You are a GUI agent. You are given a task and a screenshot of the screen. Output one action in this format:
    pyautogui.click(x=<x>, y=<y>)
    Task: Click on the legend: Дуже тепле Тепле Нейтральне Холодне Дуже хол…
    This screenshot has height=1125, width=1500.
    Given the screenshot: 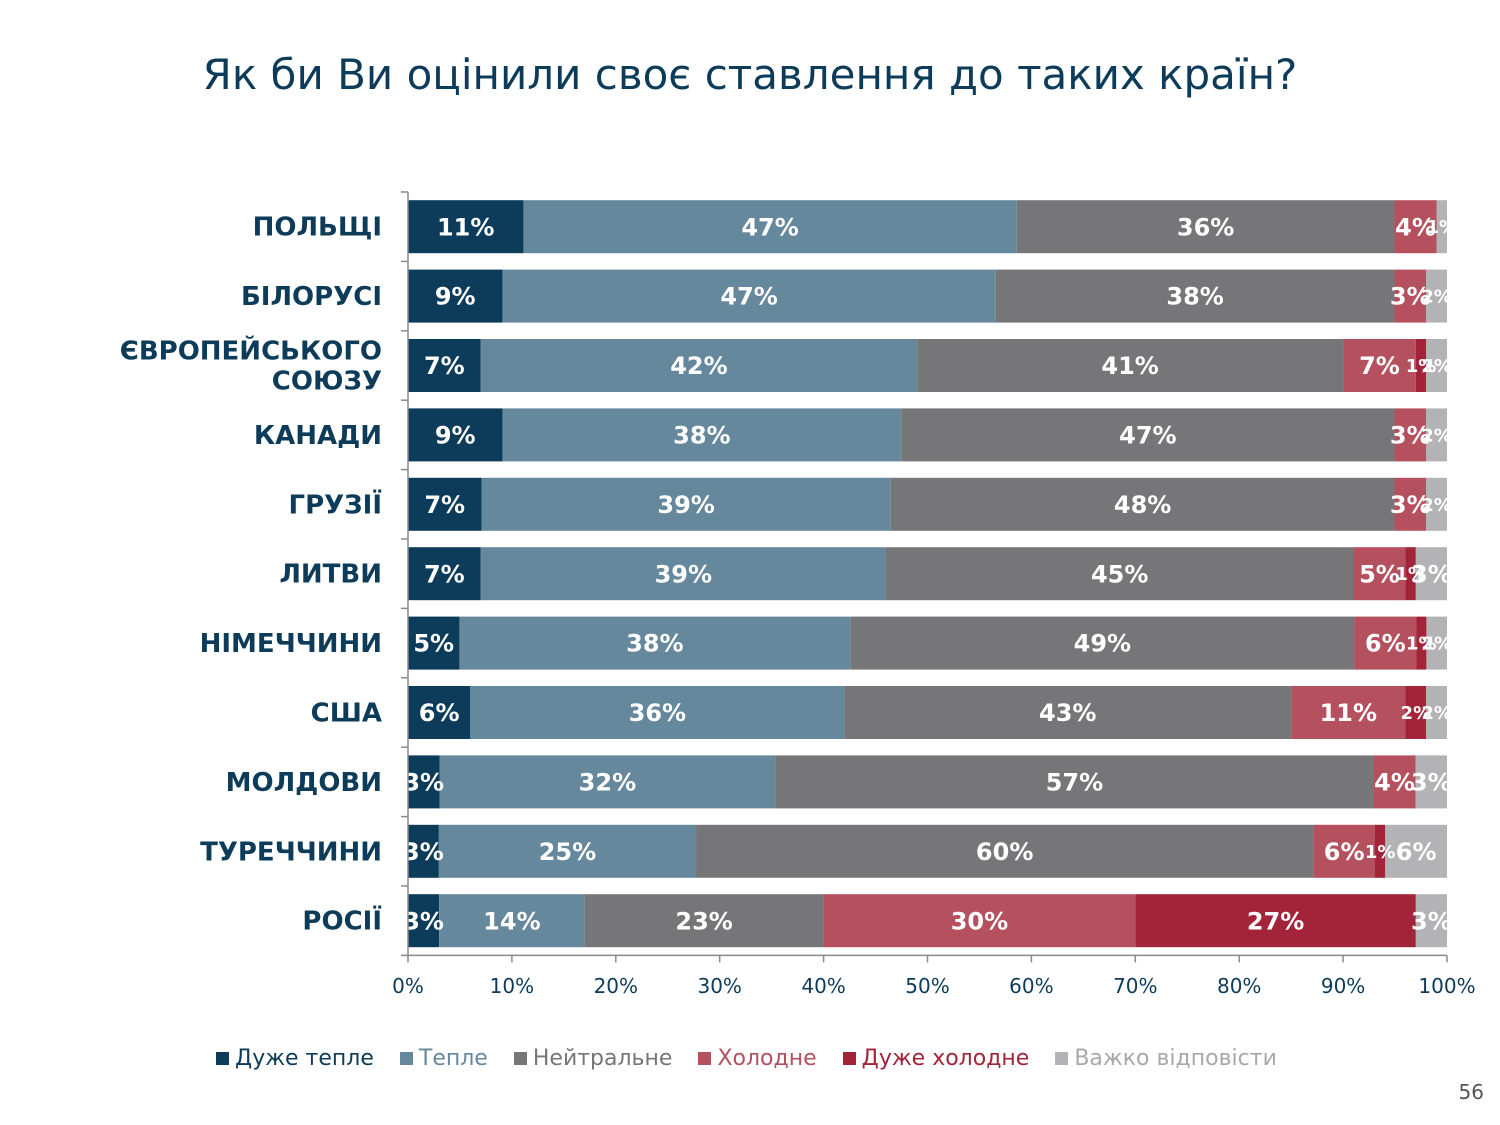 What is the action you would take?
    pyautogui.click(x=746, y=1058)
    